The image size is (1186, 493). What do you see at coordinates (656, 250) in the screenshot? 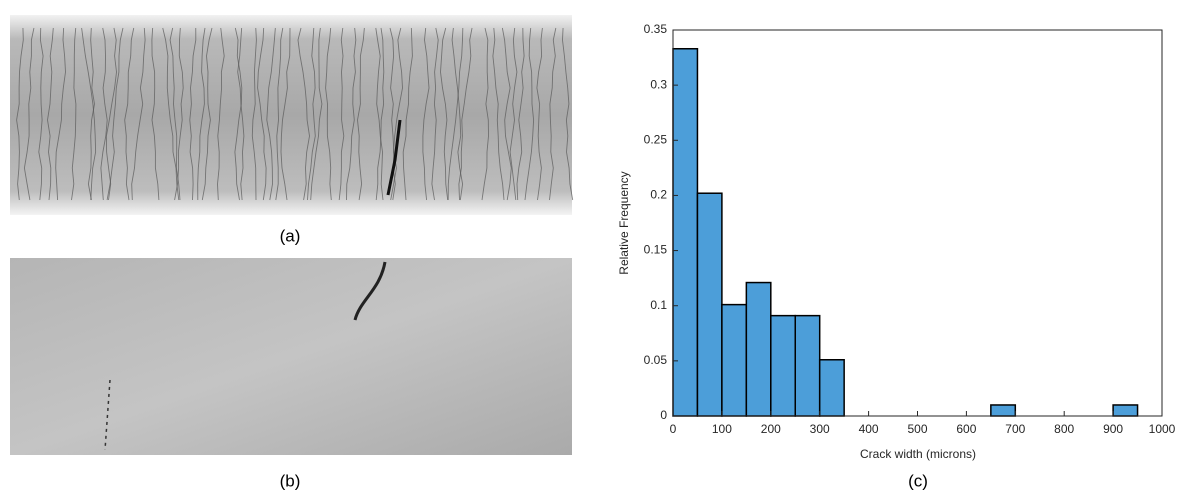
I see `y-tick-label: 0.15` at bounding box center [656, 250].